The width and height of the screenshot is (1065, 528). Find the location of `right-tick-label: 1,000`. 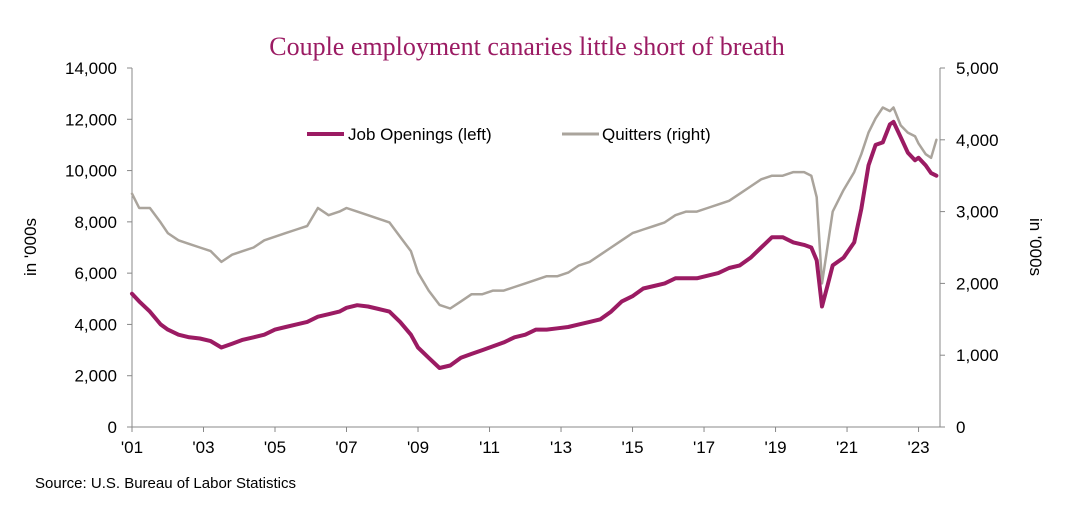

right-tick-label: 1,000 is located at coordinates (977, 355).